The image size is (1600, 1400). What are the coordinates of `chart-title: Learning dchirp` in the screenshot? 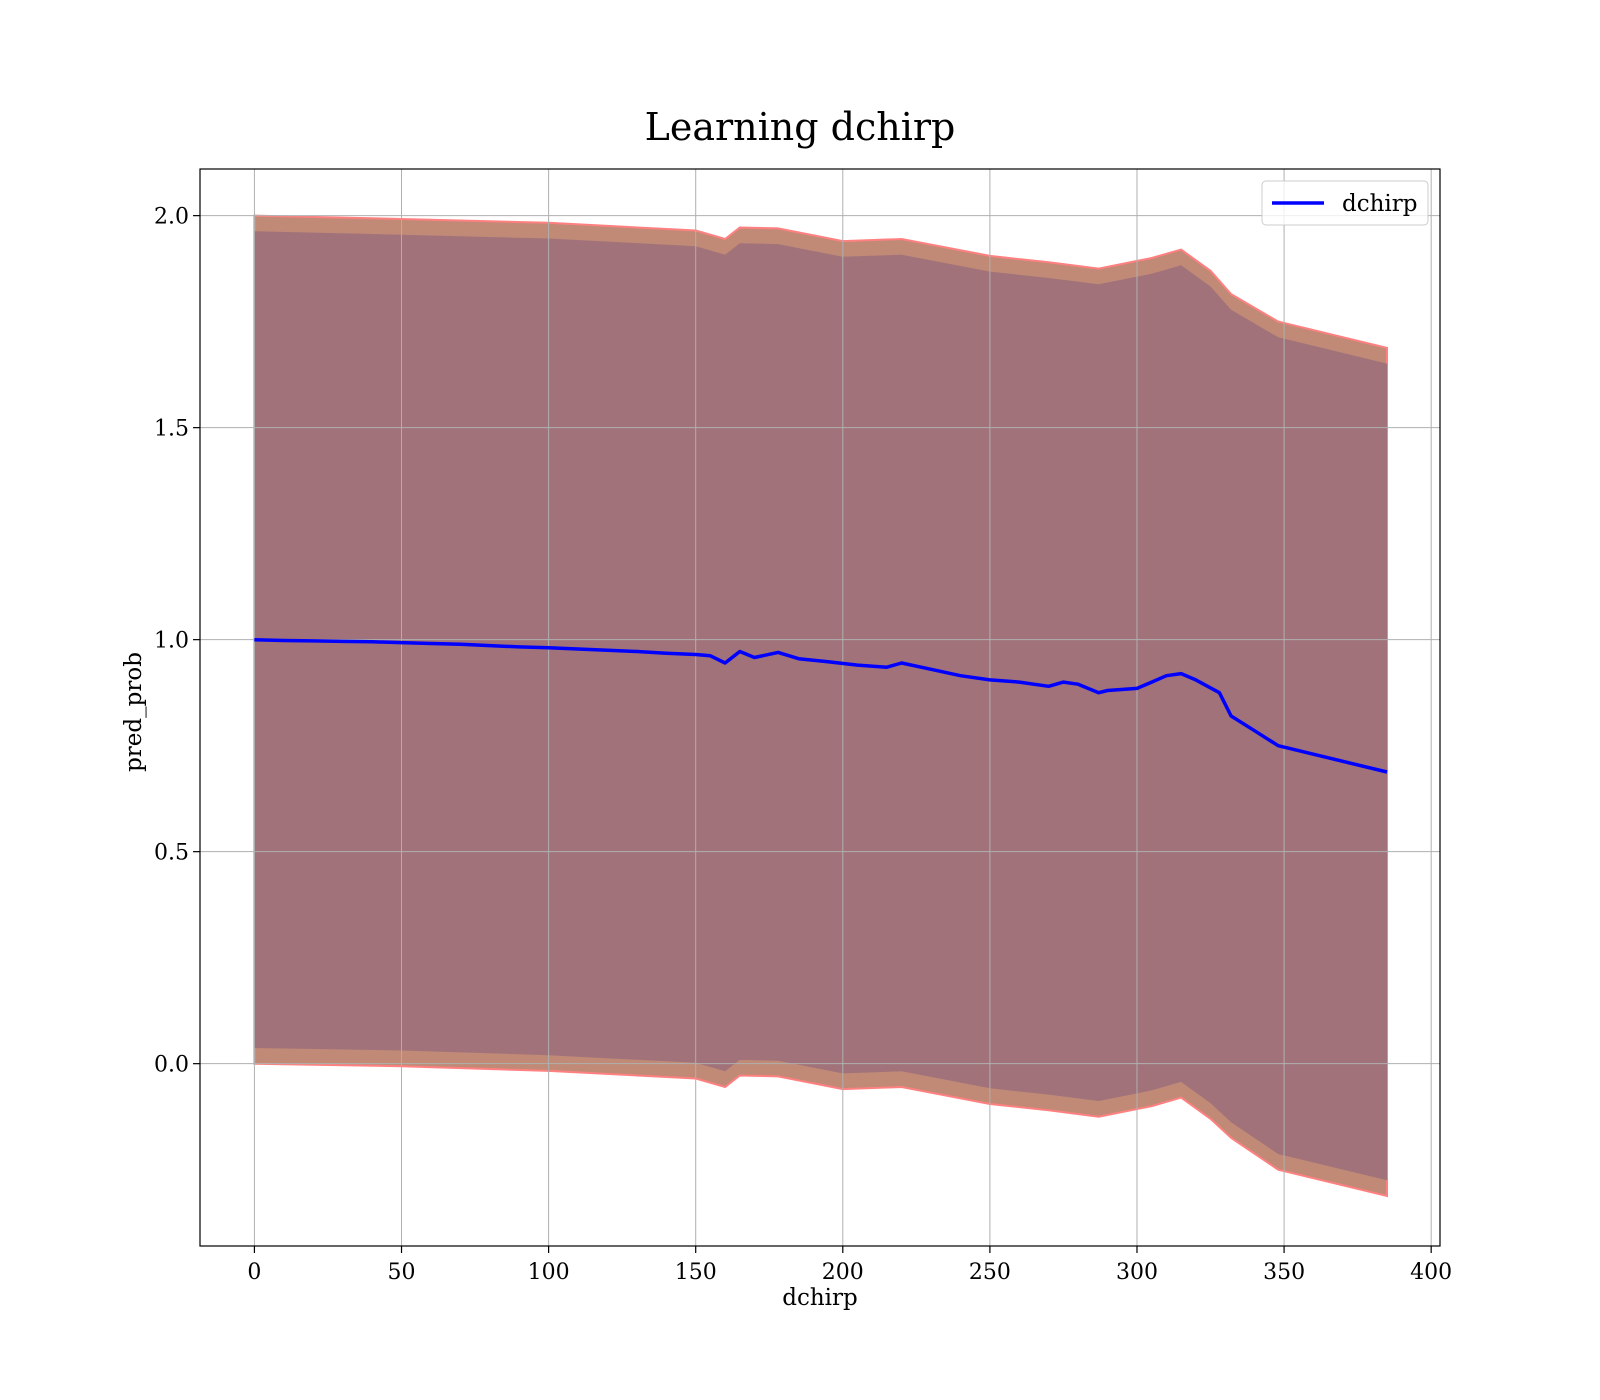 It's located at (800, 127).